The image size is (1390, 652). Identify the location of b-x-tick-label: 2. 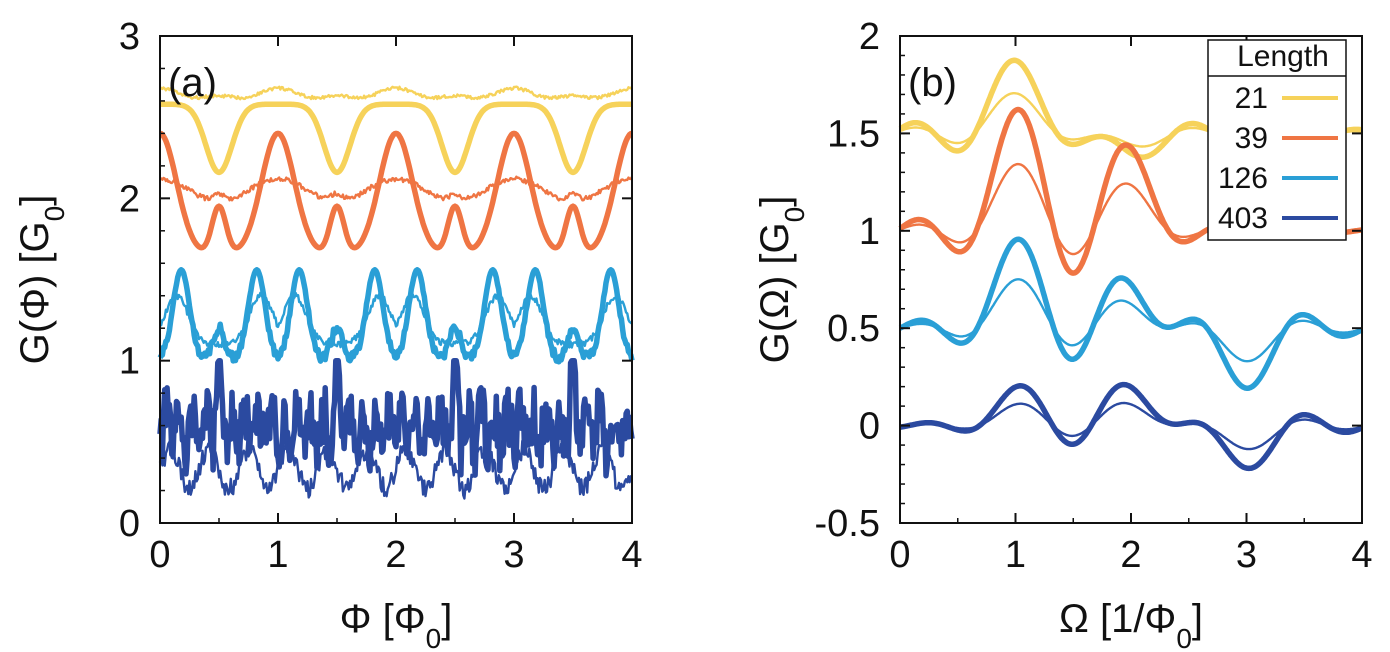
(1130, 555).